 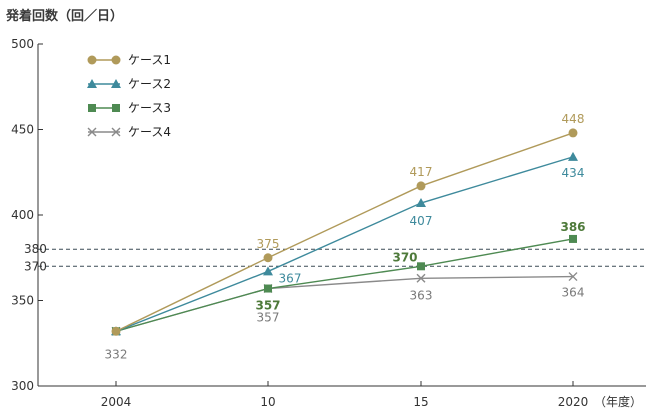 I want to click on x-tick-label: 2004, so click(x=116, y=402).